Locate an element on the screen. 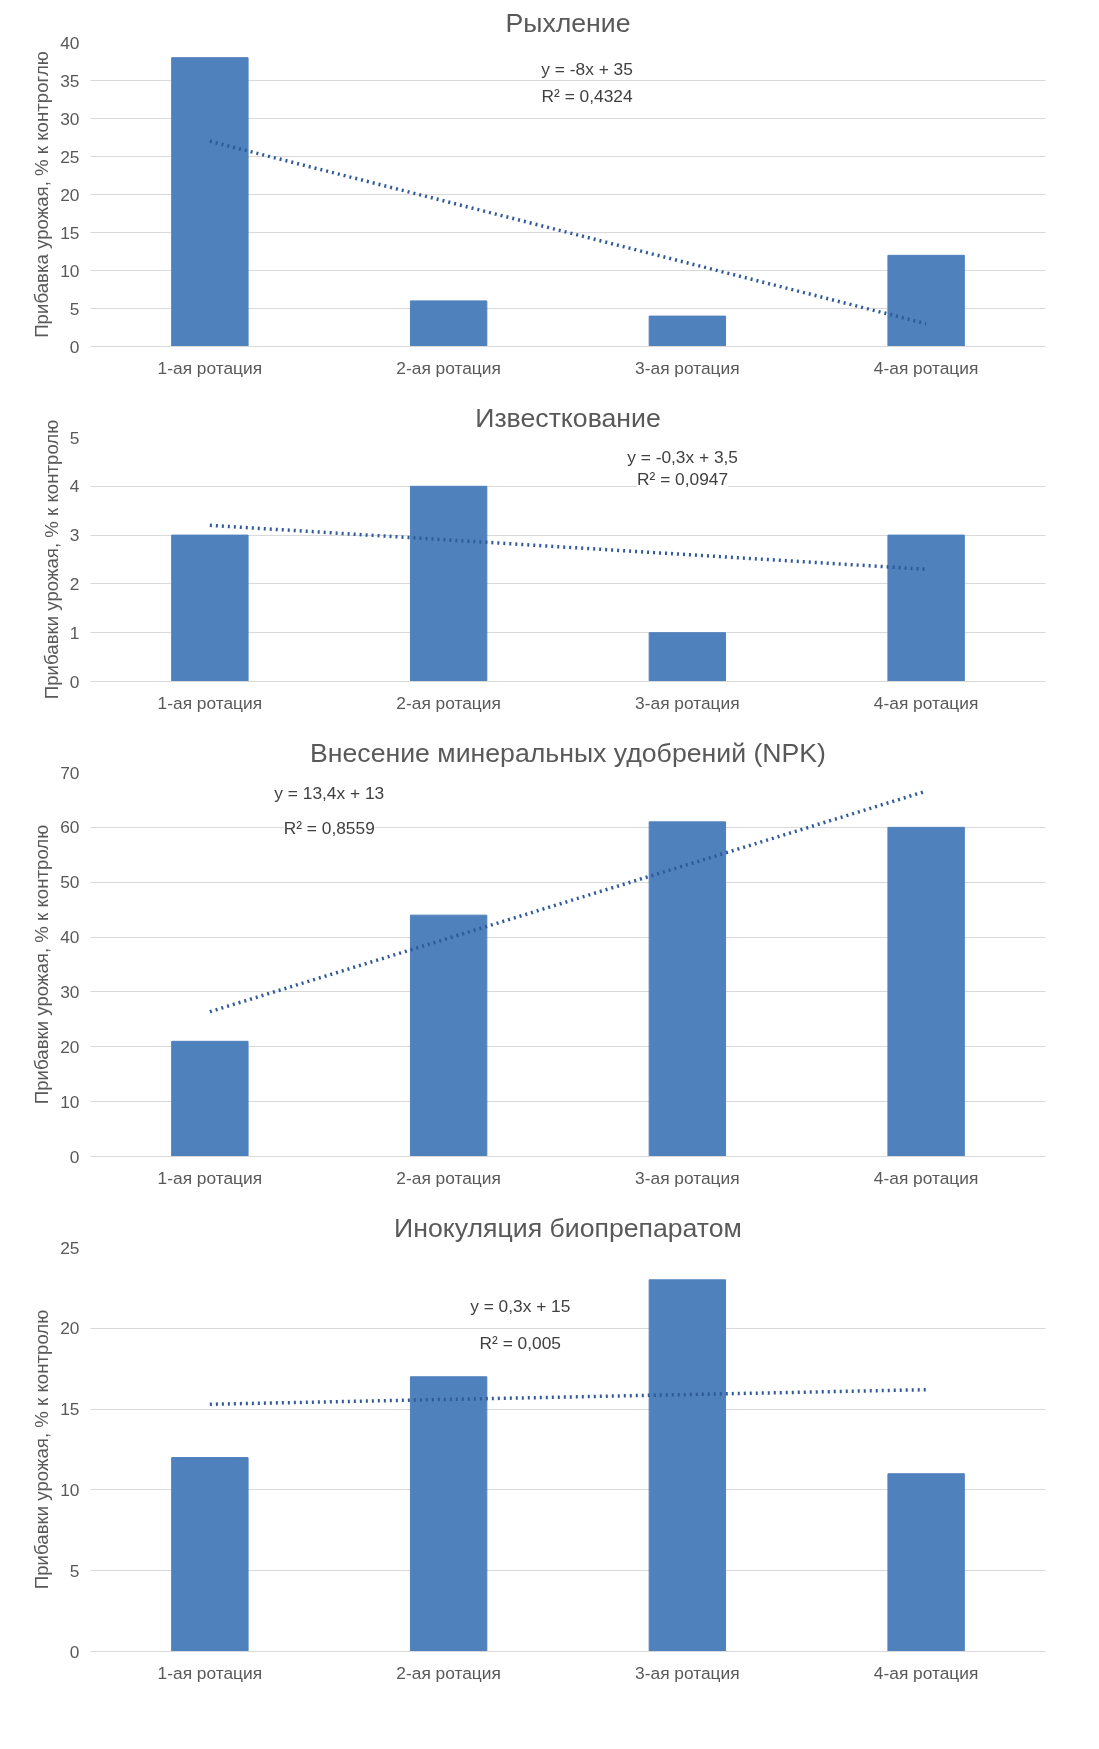  y-tick-label: 2 is located at coordinates (74, 583).